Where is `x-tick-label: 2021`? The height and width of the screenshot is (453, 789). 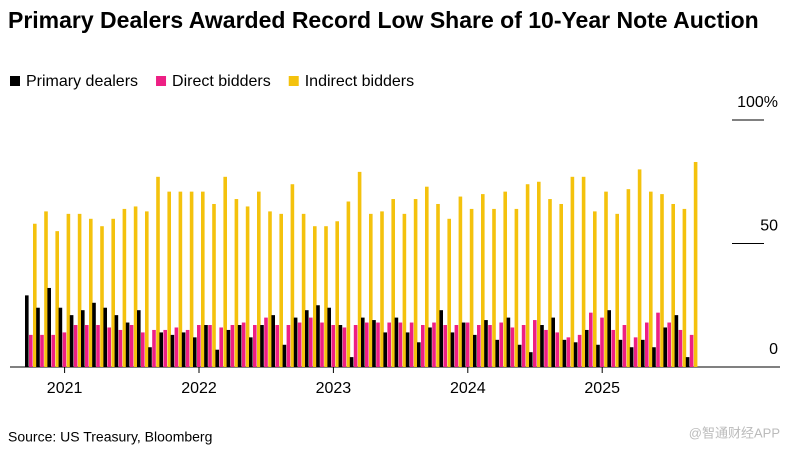 x-tick-label: 2021 is located at coordinates (65, 388).